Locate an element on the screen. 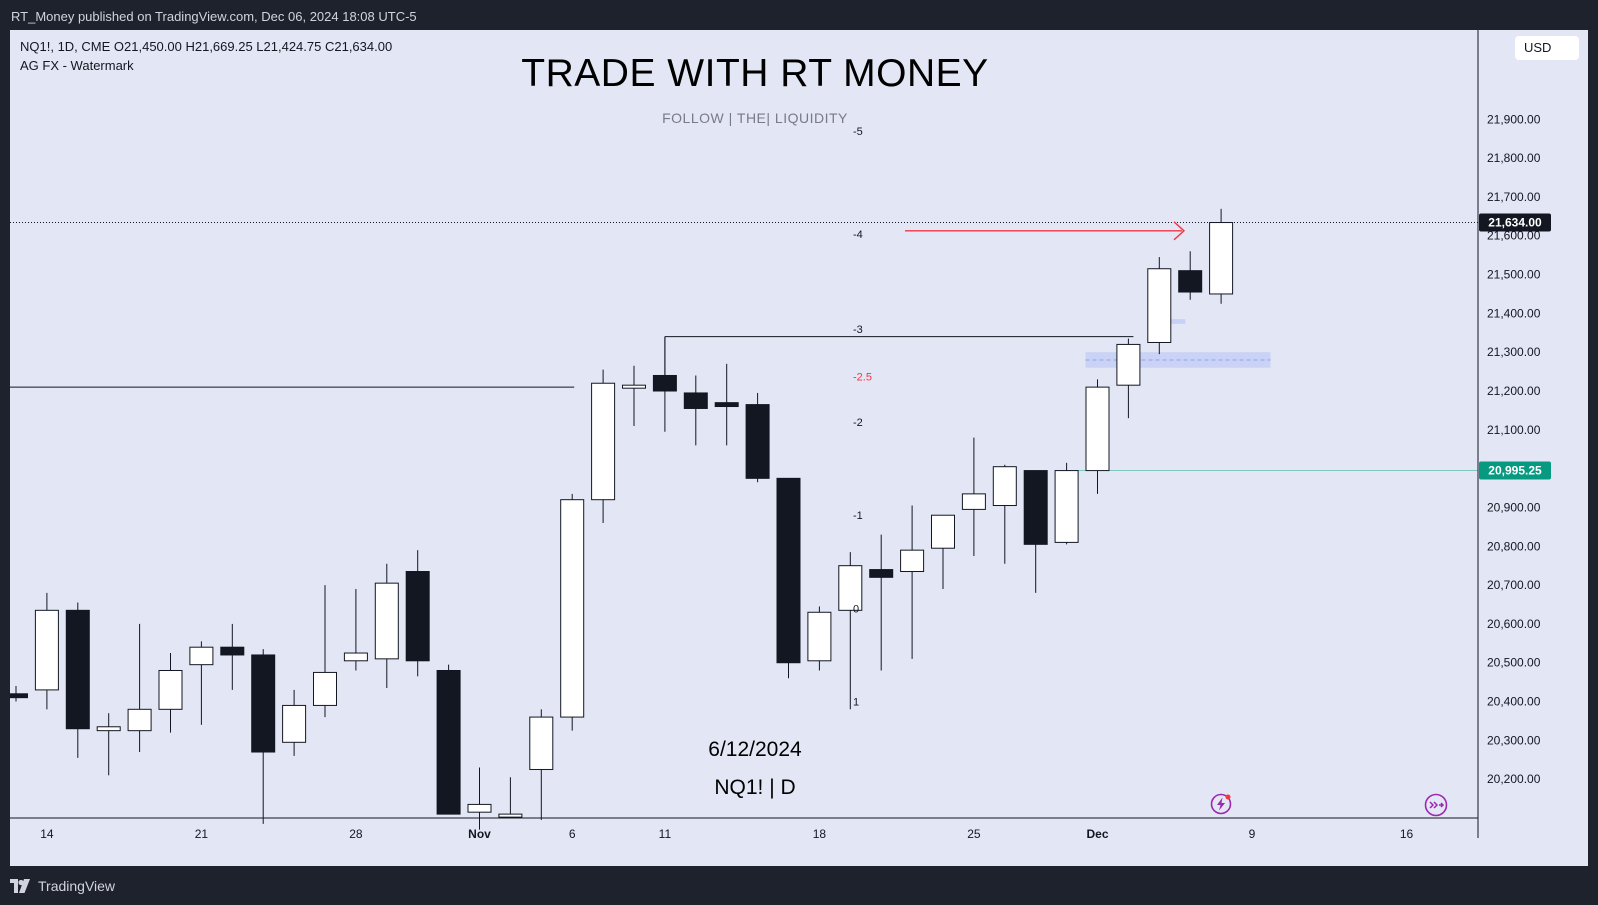 The width and height of the screenshot is (1598, 905). fib-level-label: -2 is located at coordinates (858, 423).